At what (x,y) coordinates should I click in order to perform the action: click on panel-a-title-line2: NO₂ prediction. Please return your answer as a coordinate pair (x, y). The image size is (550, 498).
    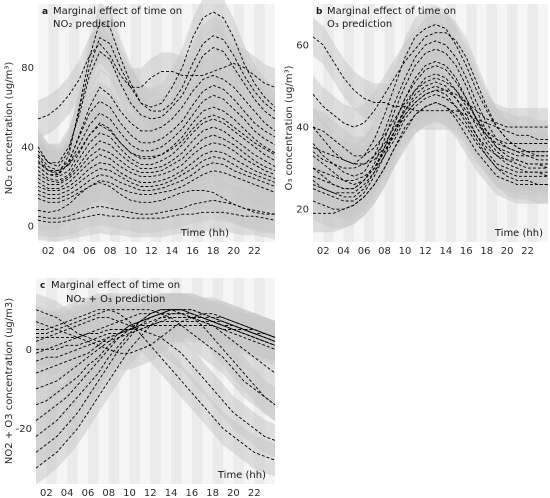
    Looking at the image, I should click on (89, 24).